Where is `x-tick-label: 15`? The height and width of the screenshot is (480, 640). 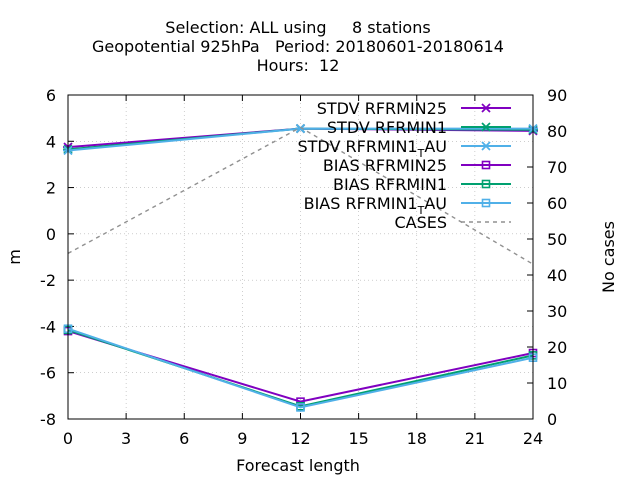
x-tick-label: 15 is located at coordinates (358, 438).